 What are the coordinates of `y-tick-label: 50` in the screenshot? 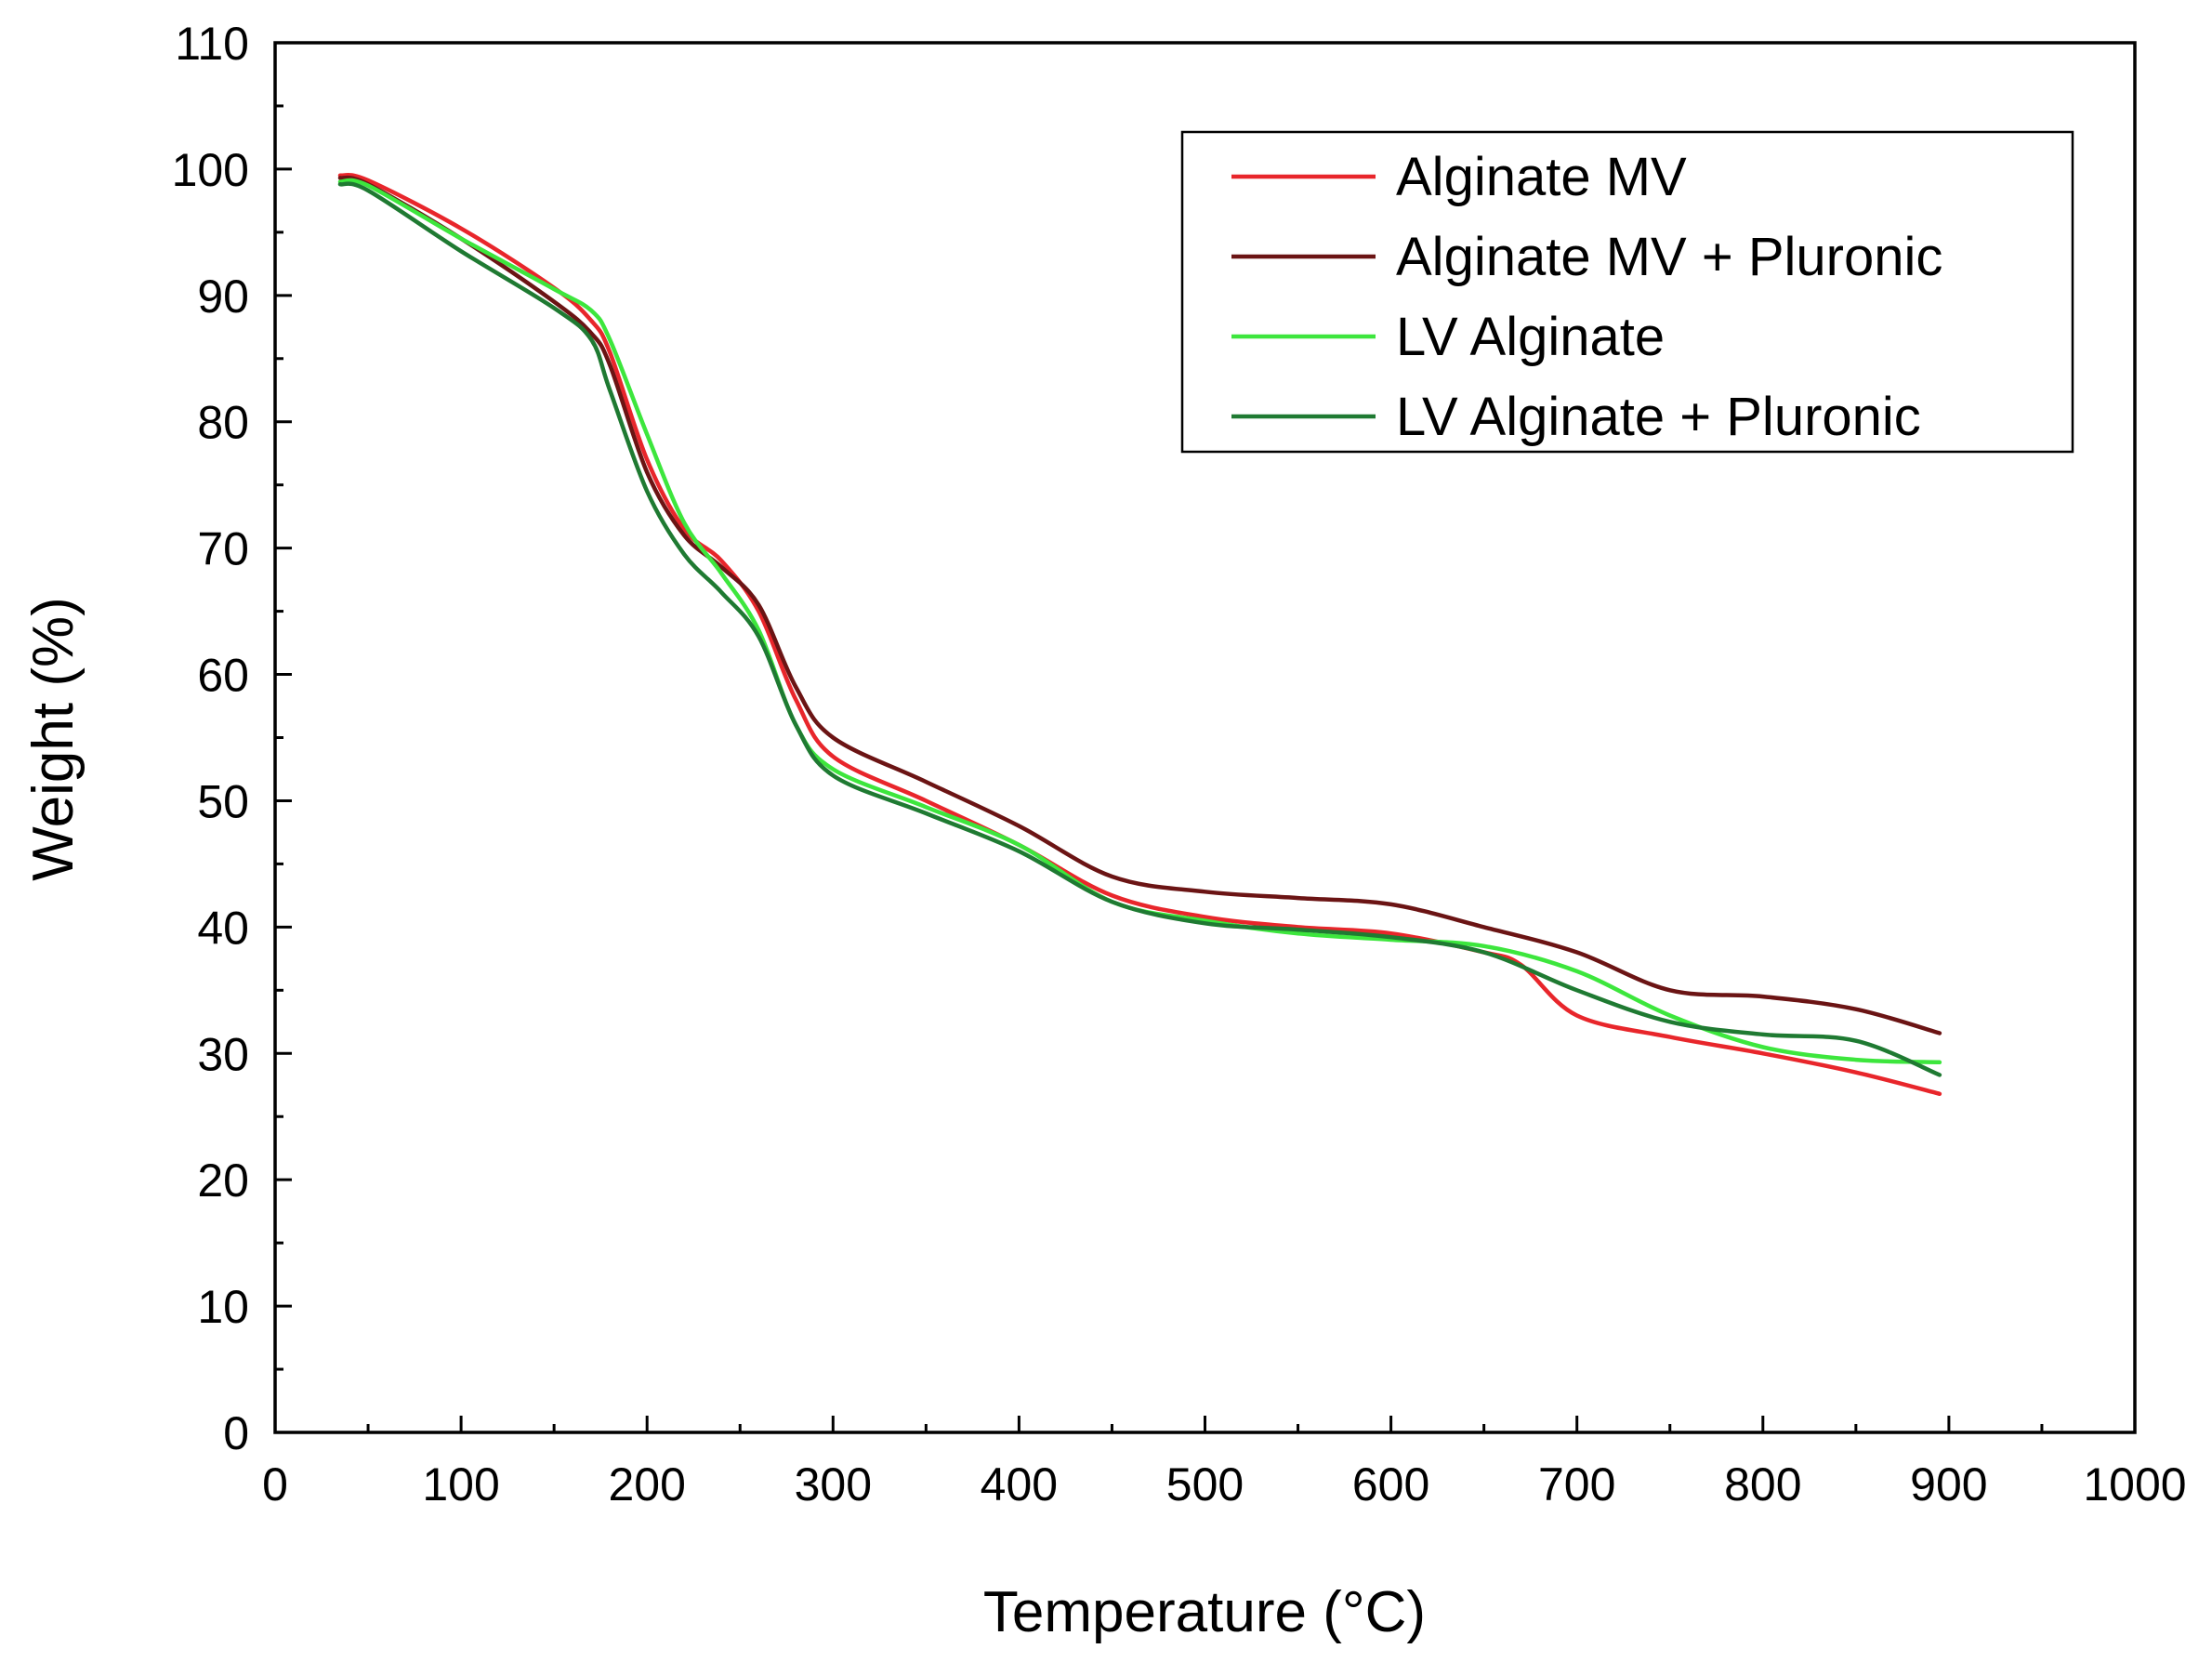 It's located at (223, 801).